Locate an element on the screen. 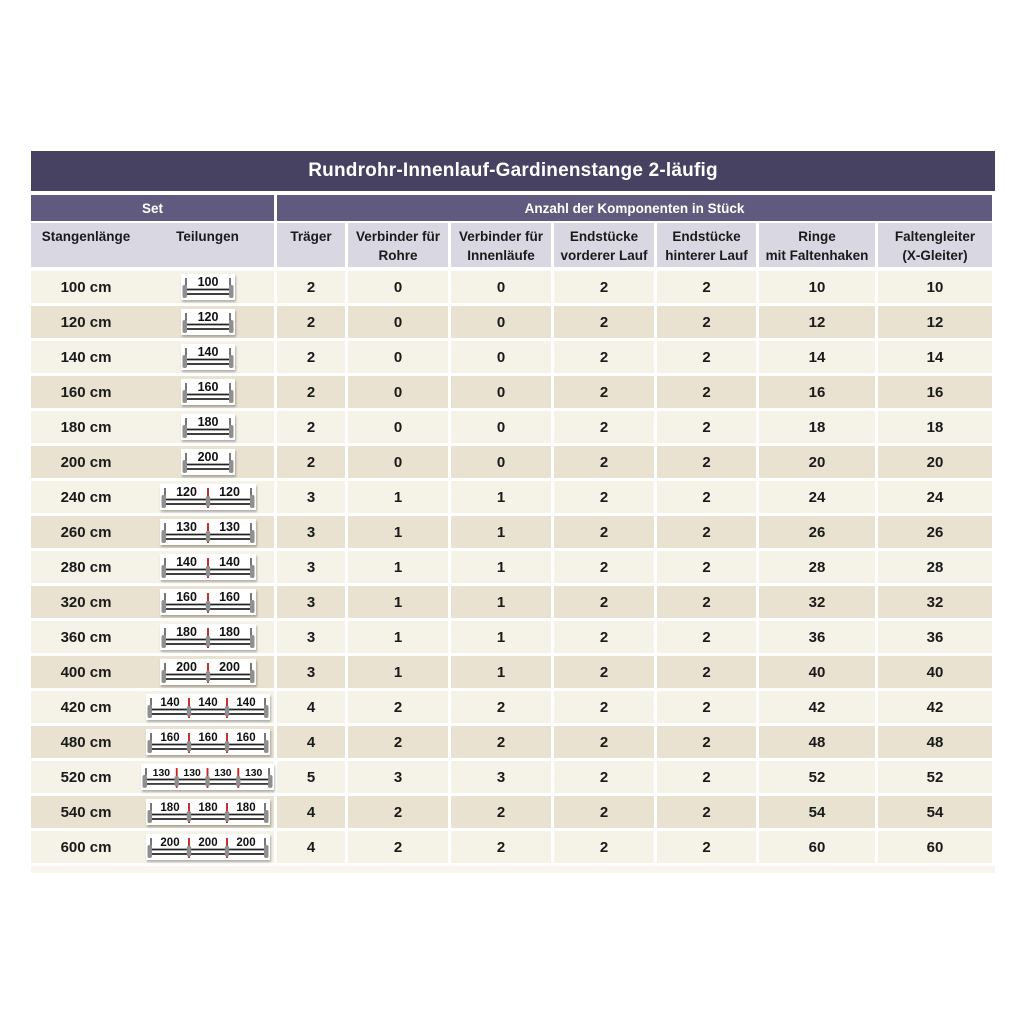 The width and height of the screenshot is (1024, 1024). cell-verbinder-innenlaeufe: 3 is located at coordinates (501, 777).